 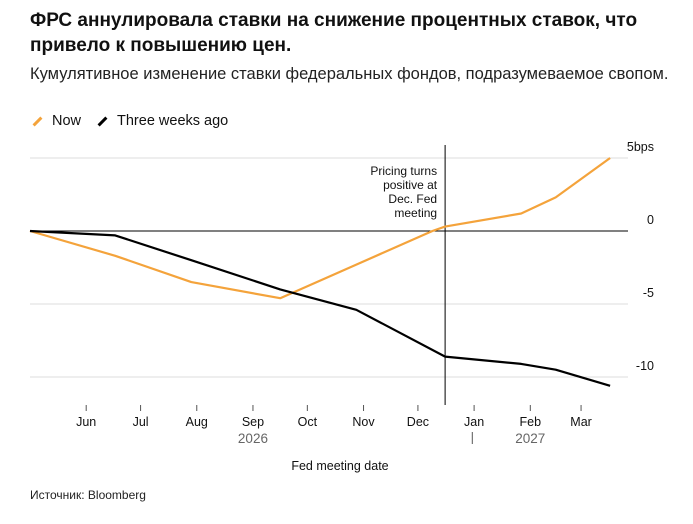 What do you see at coordinates (173, 121) in the screenshot?
I see `legend-label-three-weeks-ago: Three weeks ago` at bounding box center [173, 121].